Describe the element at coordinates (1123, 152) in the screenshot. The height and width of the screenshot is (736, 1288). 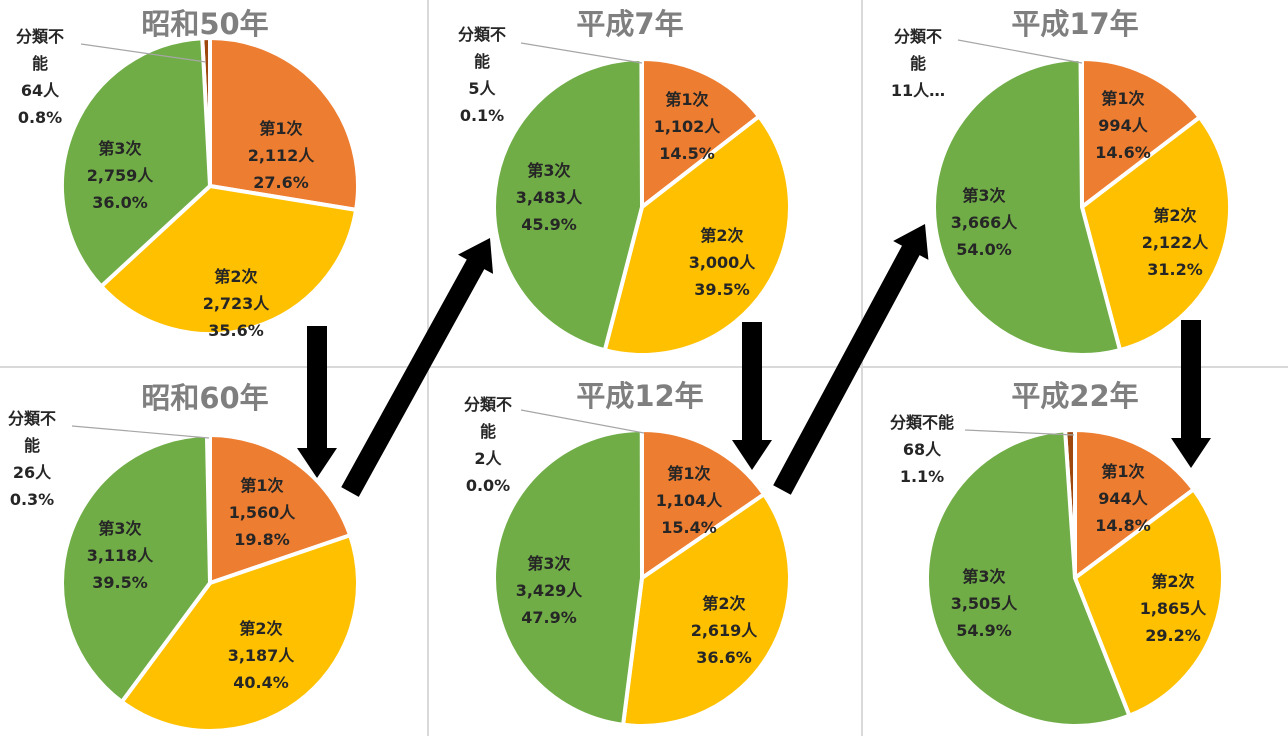
I see `slice-label: 14.6%` at that location.